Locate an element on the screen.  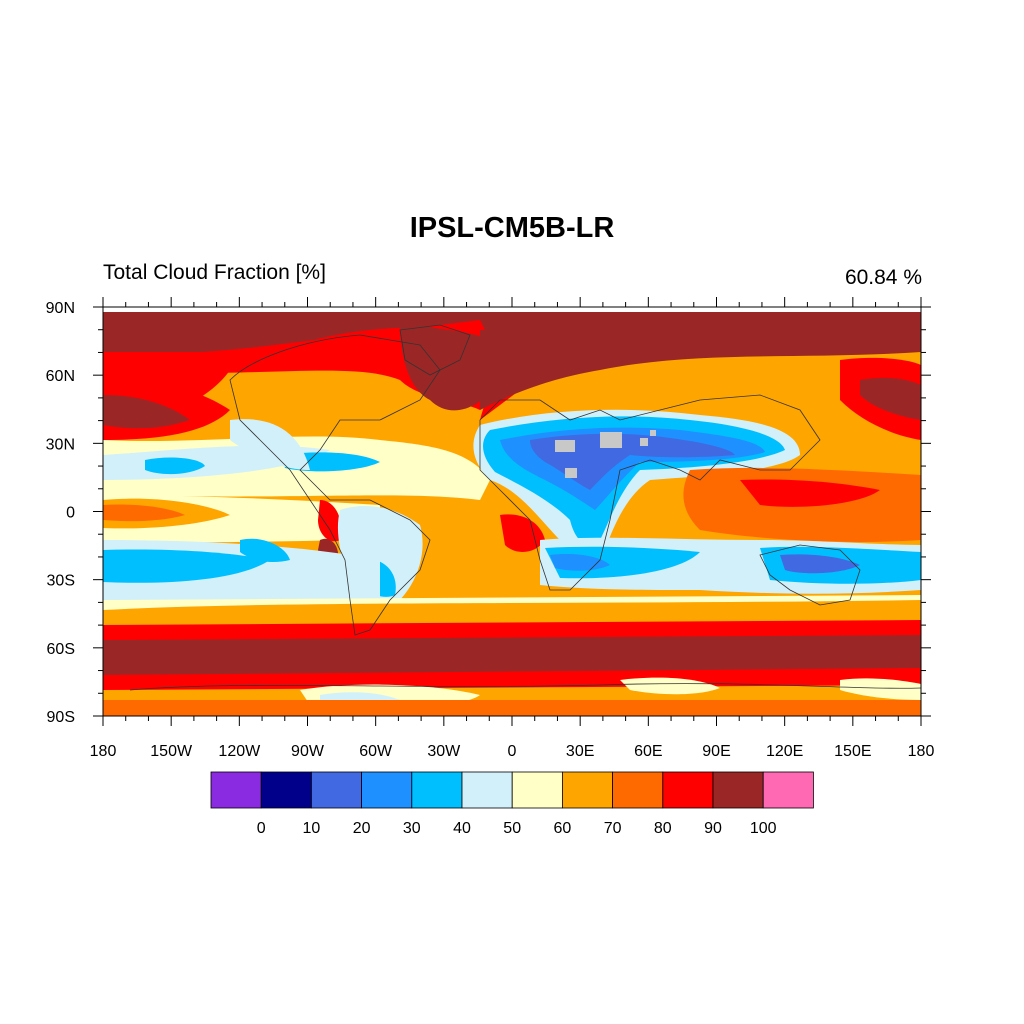
colorbar-label: 30 is located at coordinates (412, 828).